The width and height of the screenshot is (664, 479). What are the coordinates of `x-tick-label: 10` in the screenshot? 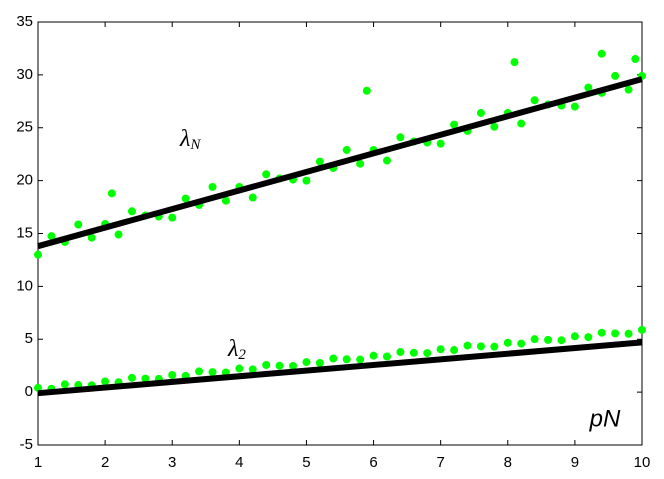 It's located at (642, 462).